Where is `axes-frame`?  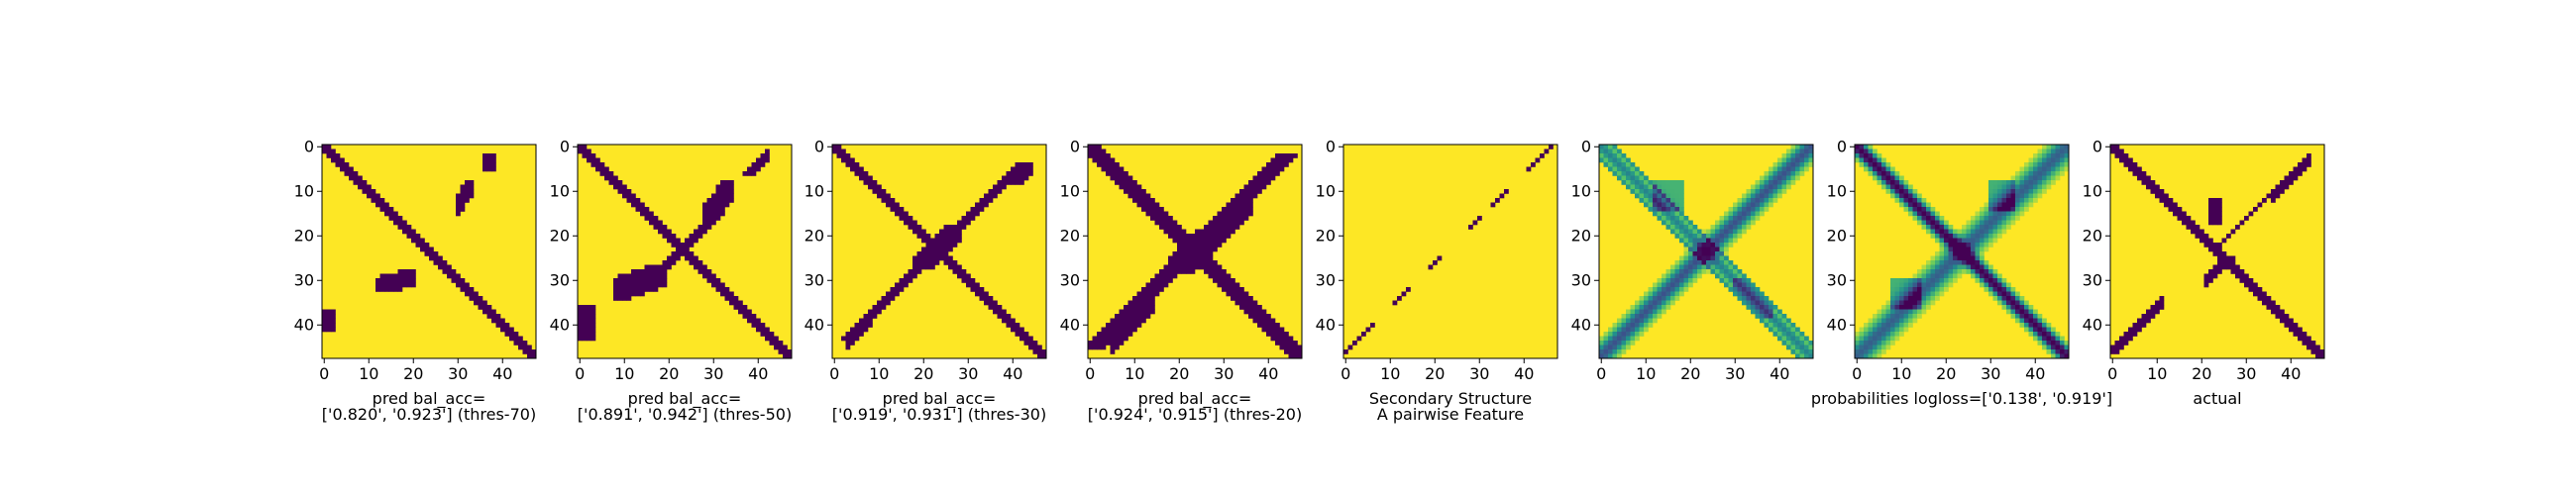 axes-frame is located at coordinates (1706, 252).